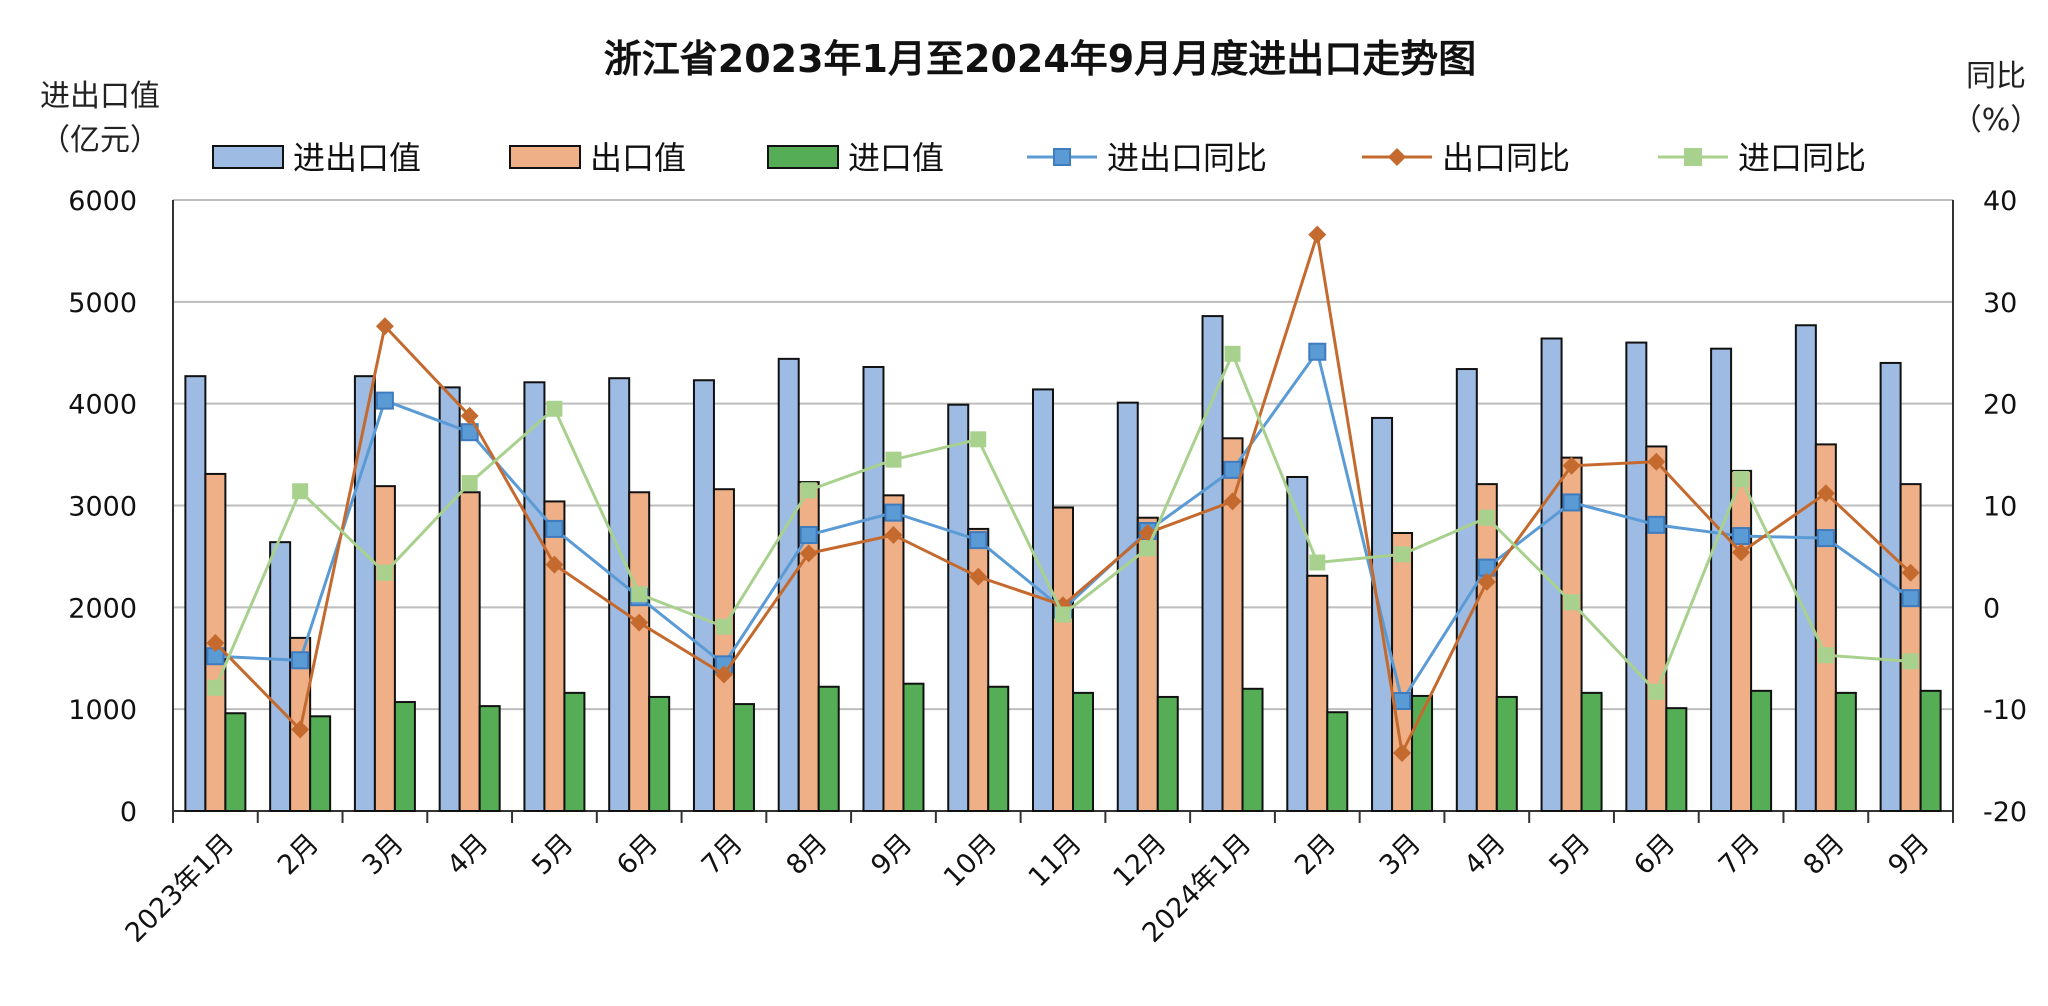 The image size is (2048, 1006). Describe the element at coordinates (1062, 157) in the screenshot. I see `legend-marker-进出口同比` at that location.